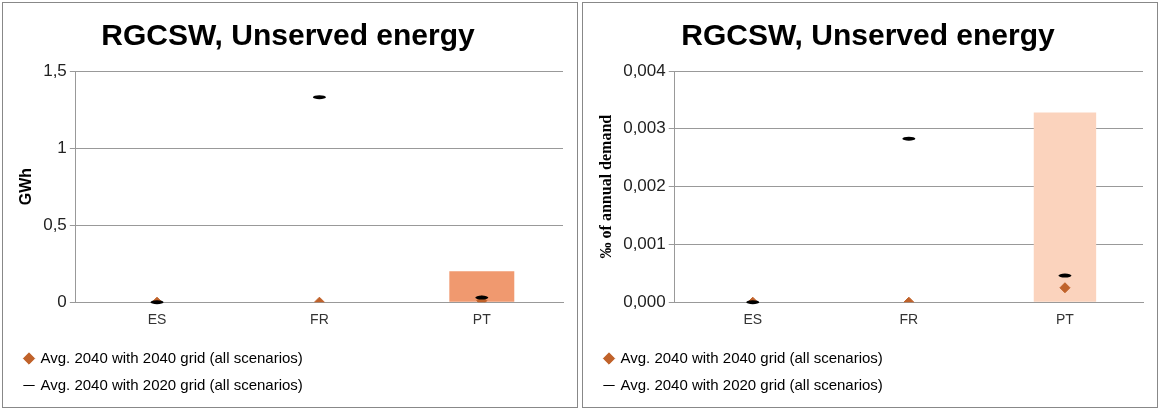 The image size is (1161, 412). Describe the element at coordinates (644, 301) in the screenshot. I see `y-tick-label: 0,000` at that location.